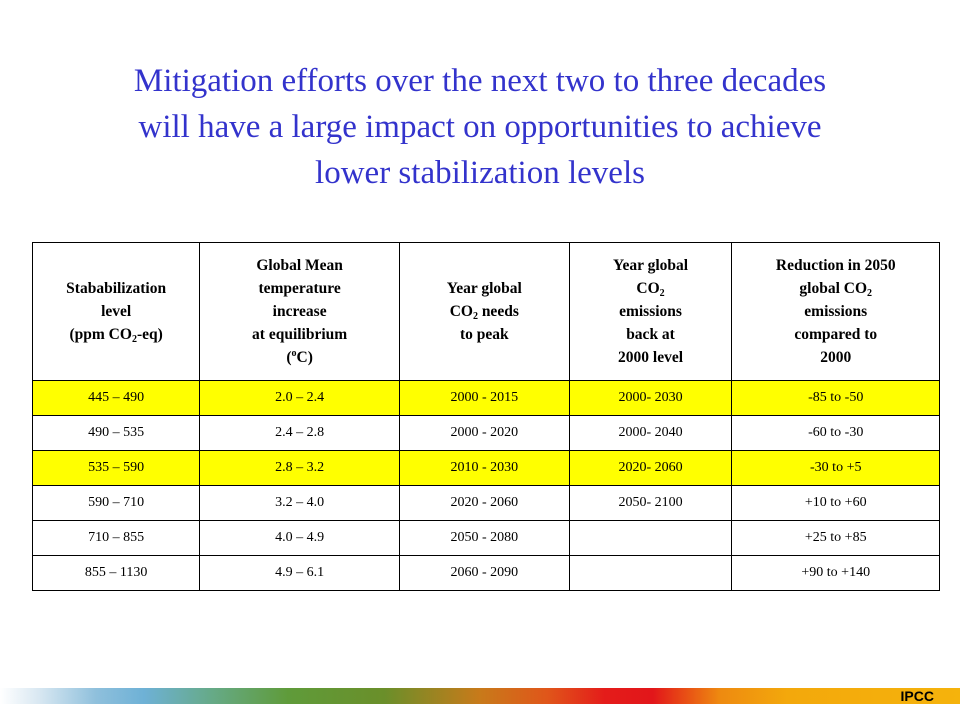  I want to click on header-text: needs, so click(498, 311).